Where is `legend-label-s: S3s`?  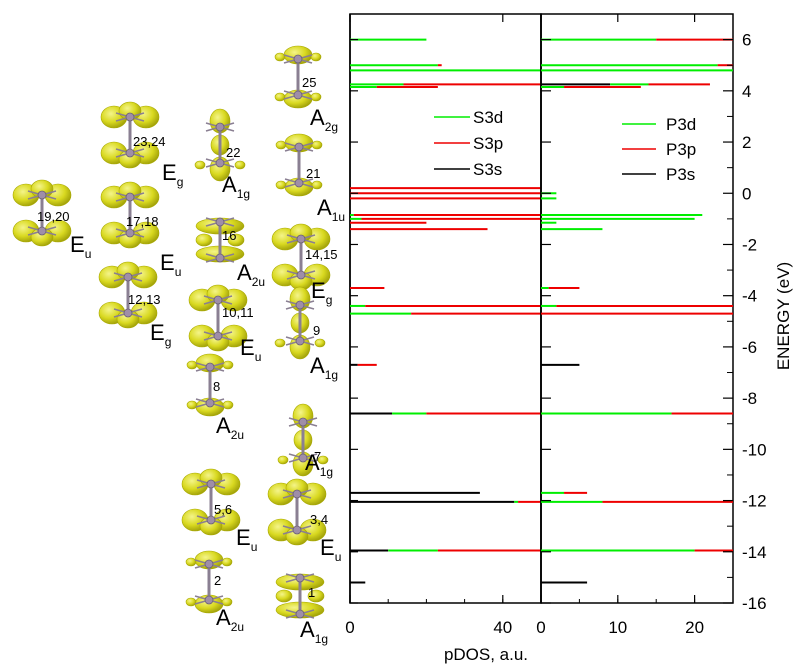 legend-label-s: S3s is located at coordinates (487, 169).